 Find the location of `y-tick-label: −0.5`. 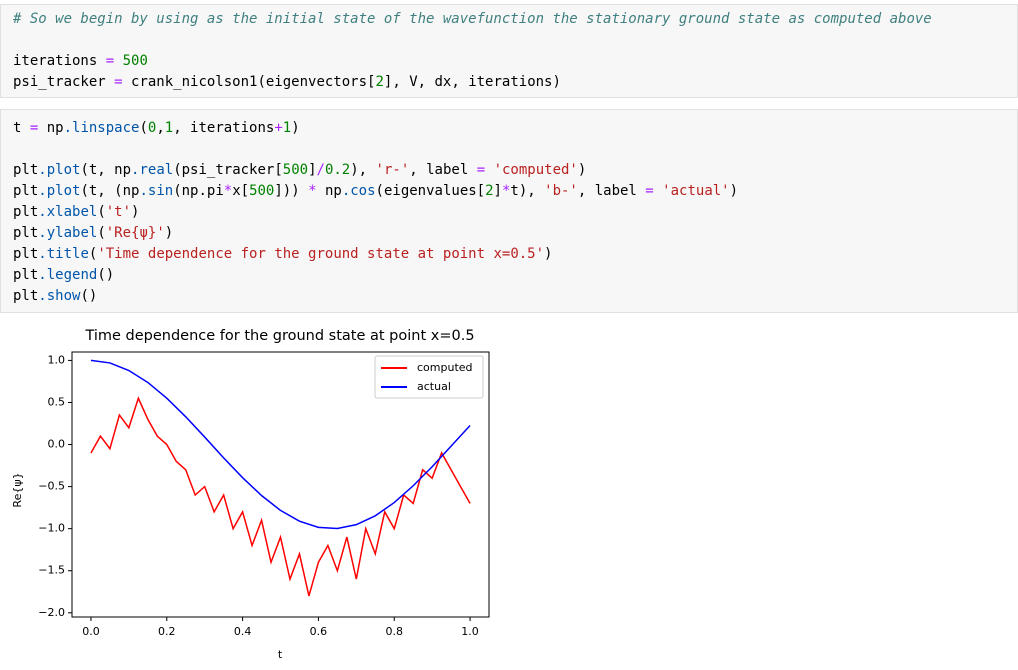

y-tick-label: −0.5 is located at coordinates (51, 486).